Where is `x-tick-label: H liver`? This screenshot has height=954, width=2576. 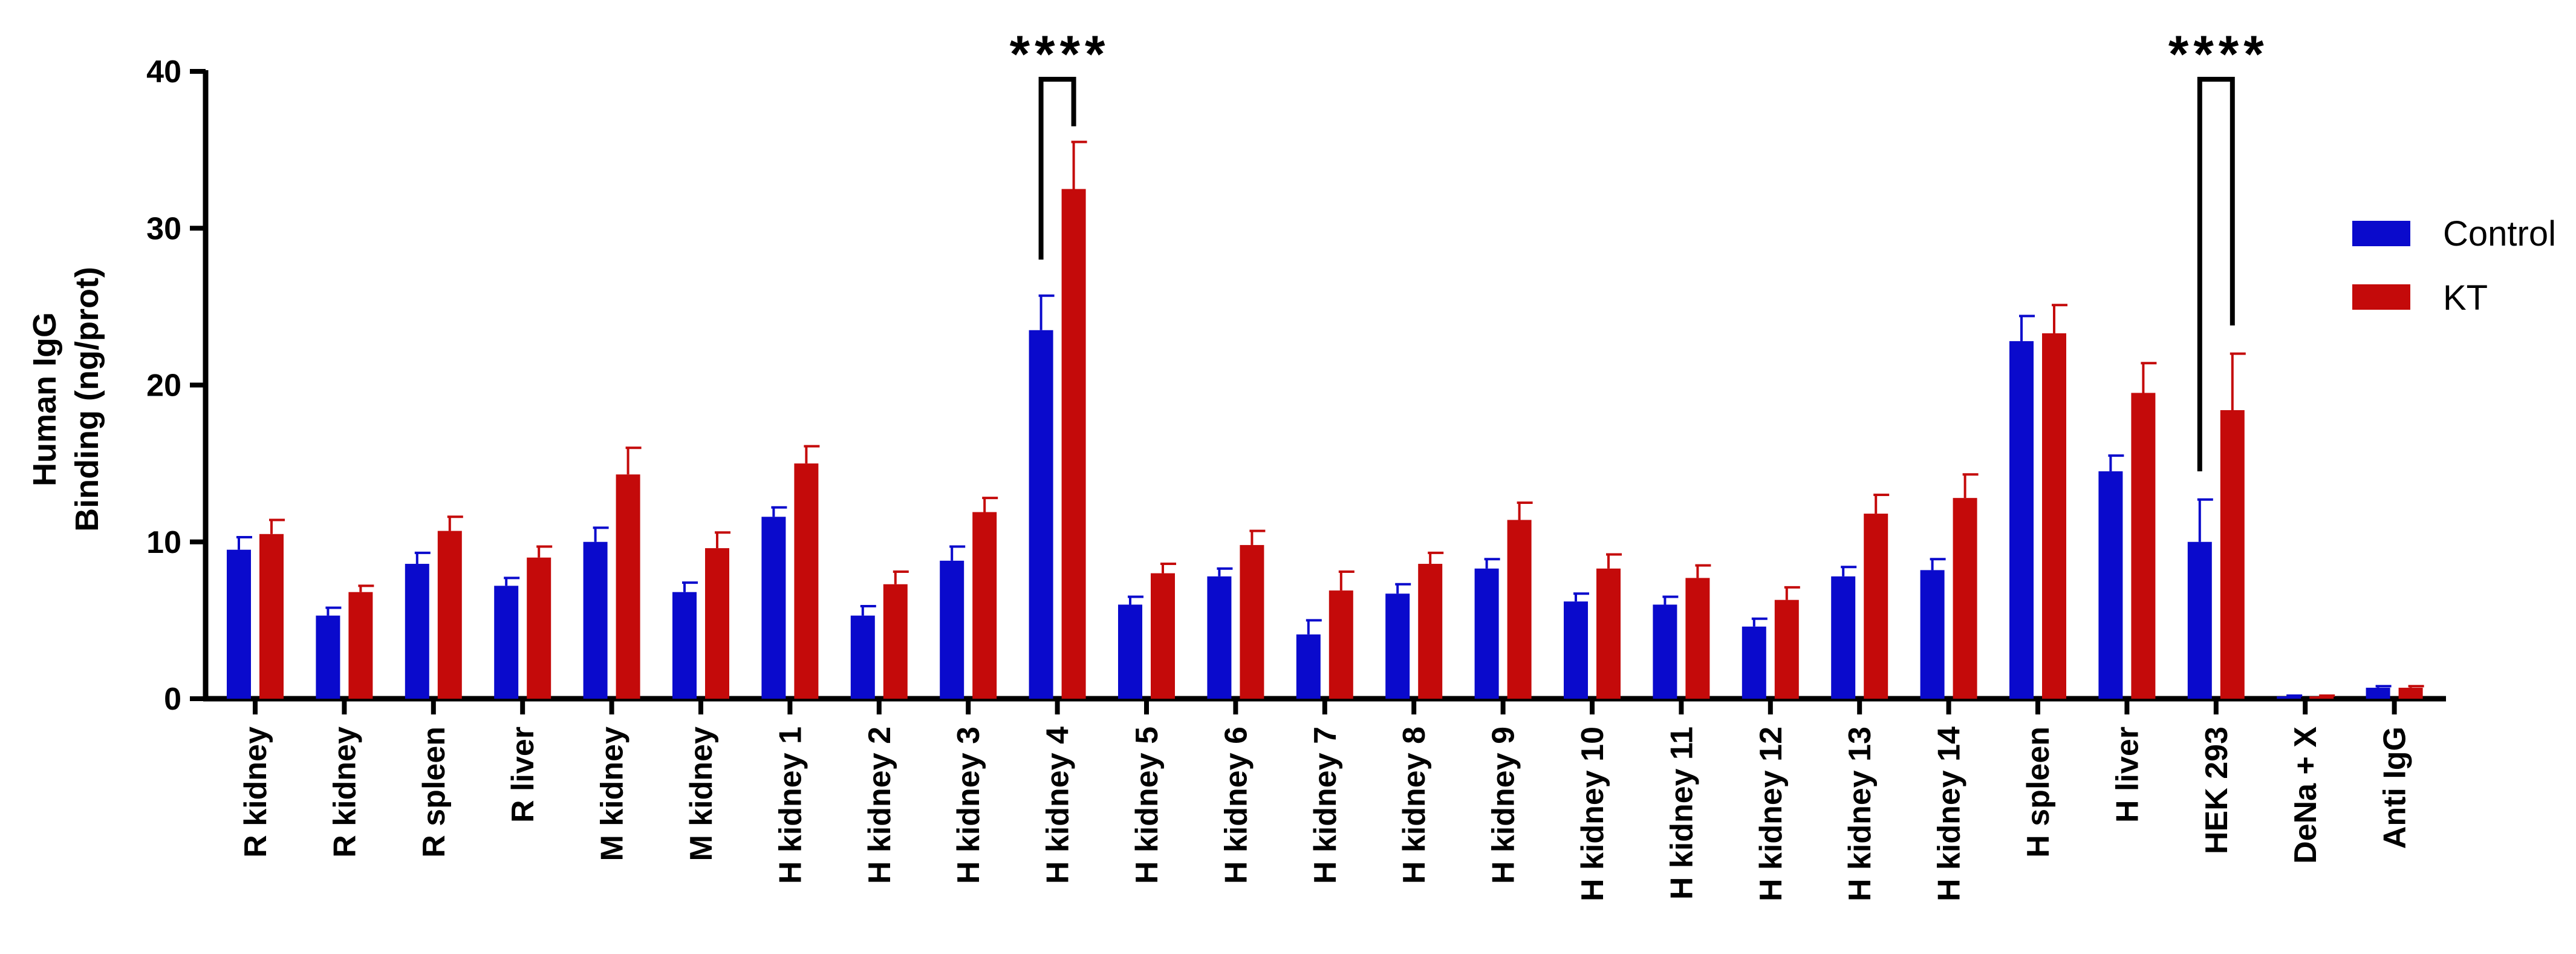
x-tick-label: H liver is located at coordinates (2128, 775).